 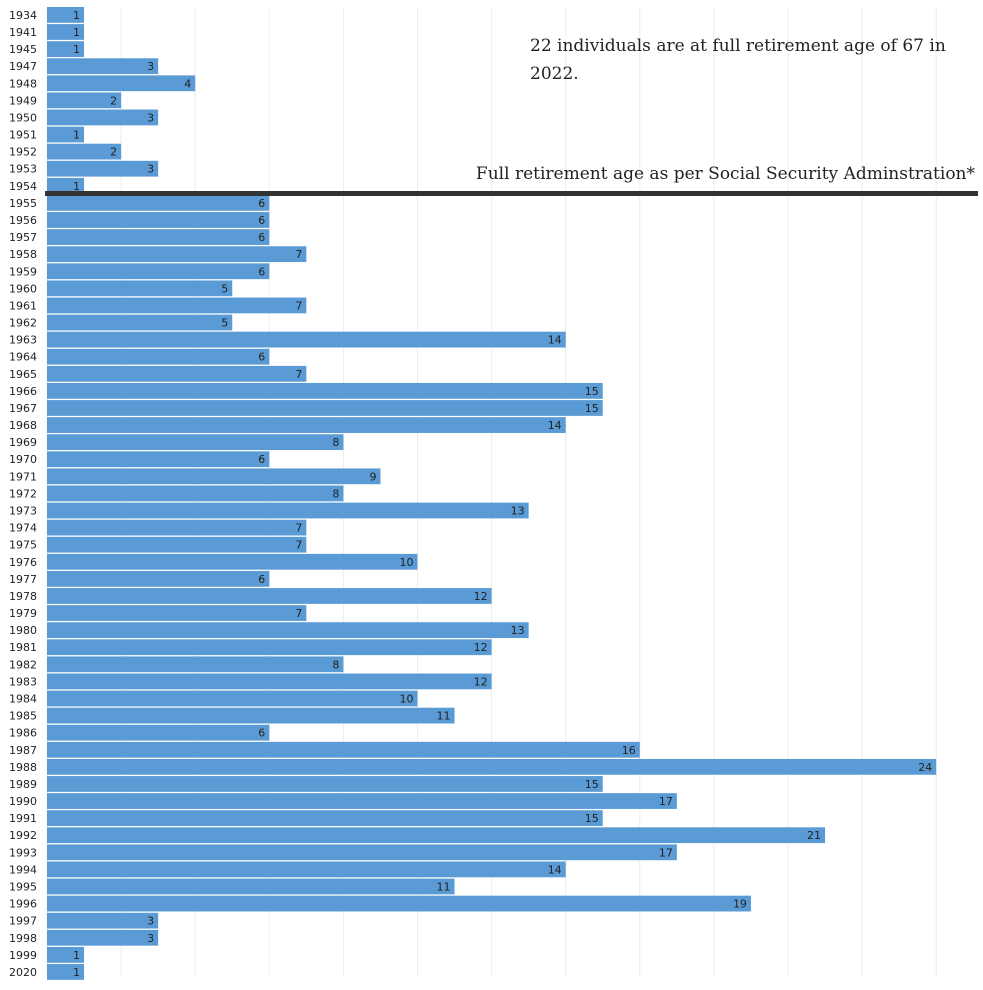 I want to click on y-tick-label: 1951, so click(x=23, y=135).